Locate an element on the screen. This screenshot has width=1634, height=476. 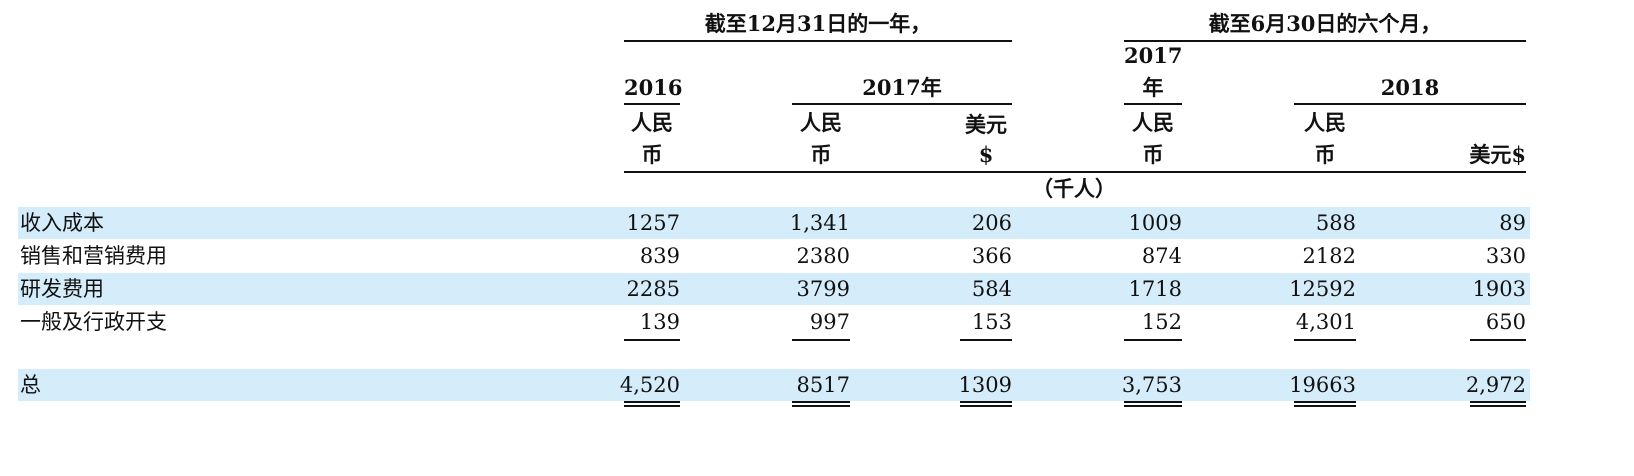
total-dbl-rule-c1b is located at coordinates (652, 406).